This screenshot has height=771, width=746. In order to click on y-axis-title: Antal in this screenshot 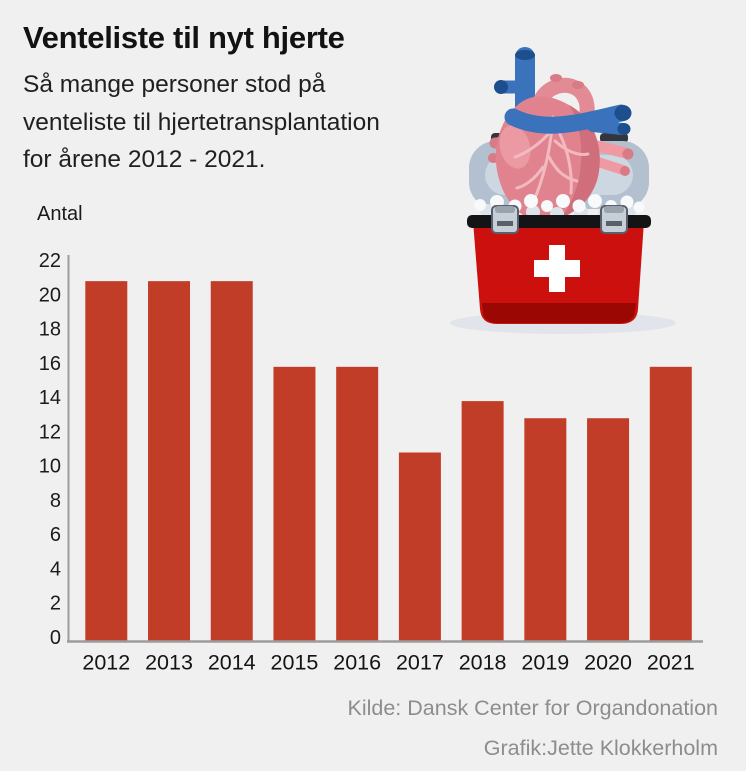, I will do `click(60, 214)`.